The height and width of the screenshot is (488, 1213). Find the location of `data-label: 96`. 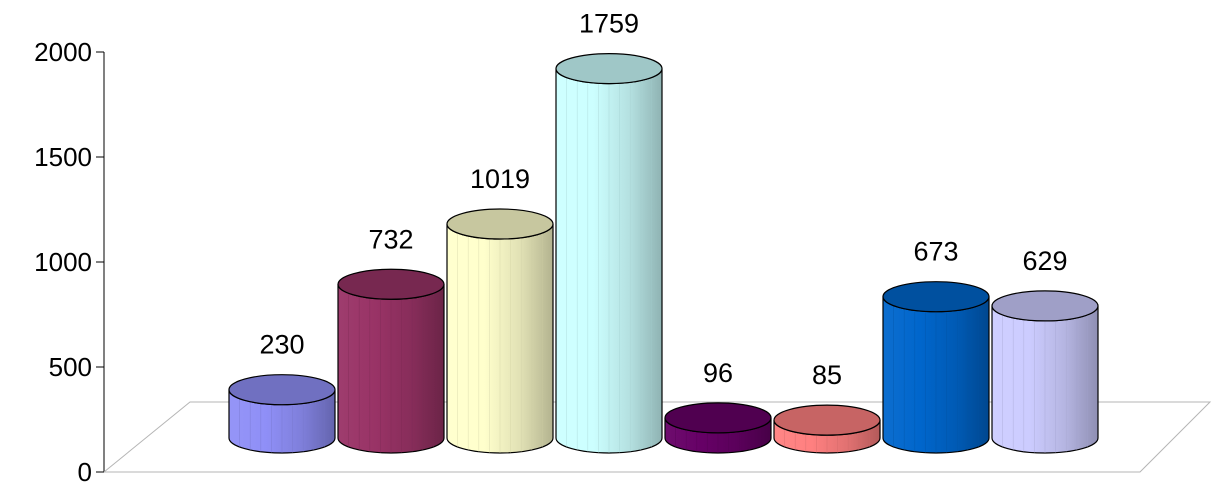

data-label: 96 is located at coordinates (718, 373).